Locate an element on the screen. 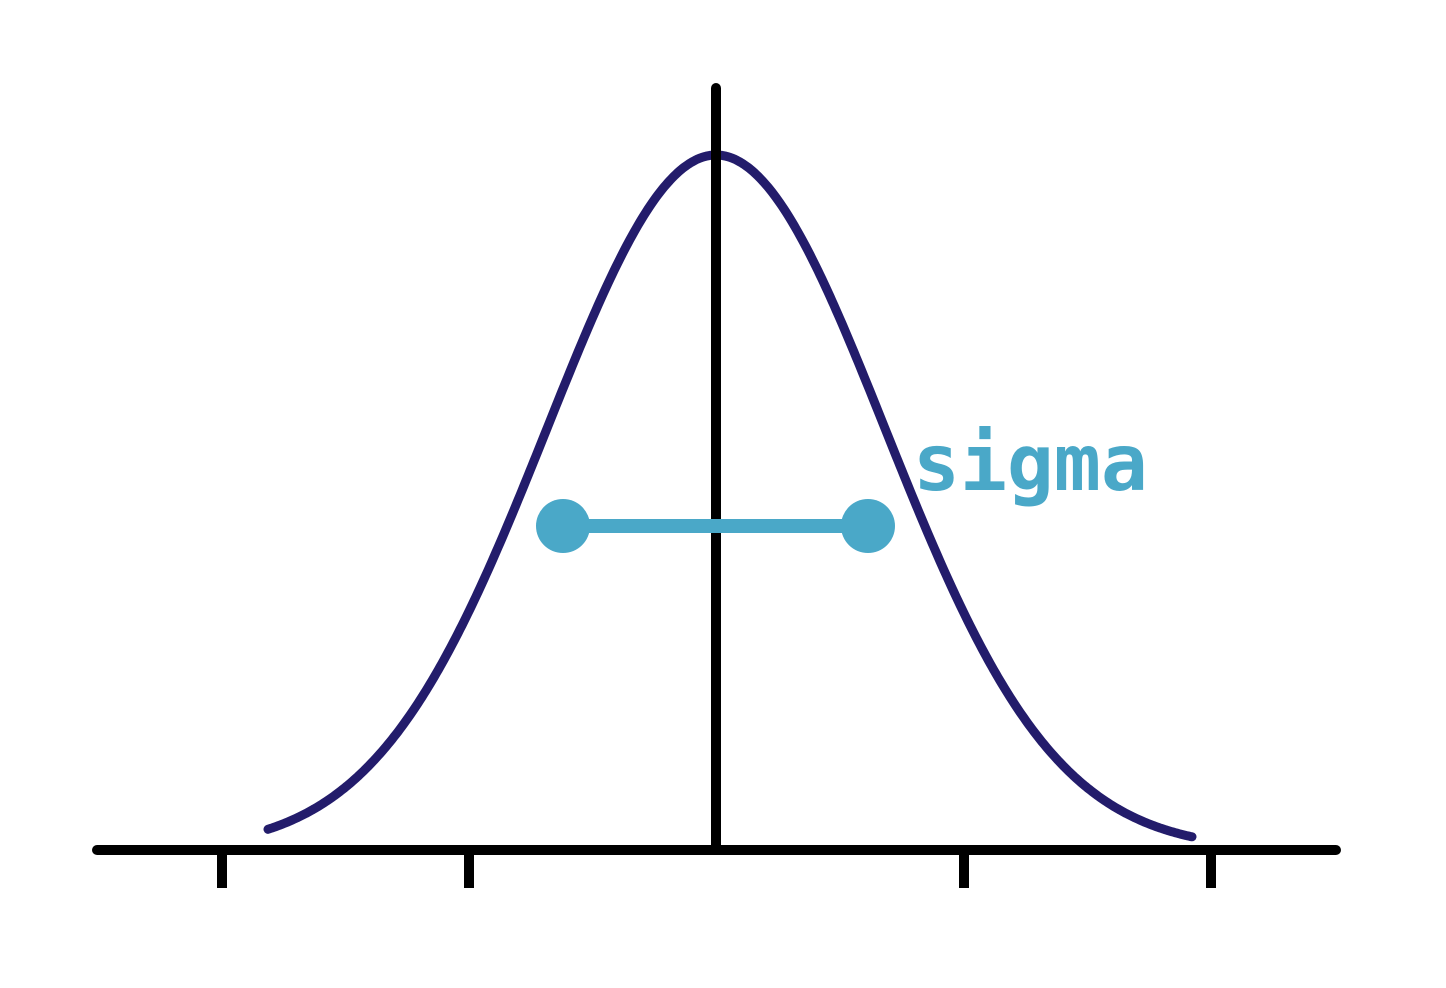 This screenshot has height=988, width=1446. sigma-right-marker is located at coordinates (868, 526).